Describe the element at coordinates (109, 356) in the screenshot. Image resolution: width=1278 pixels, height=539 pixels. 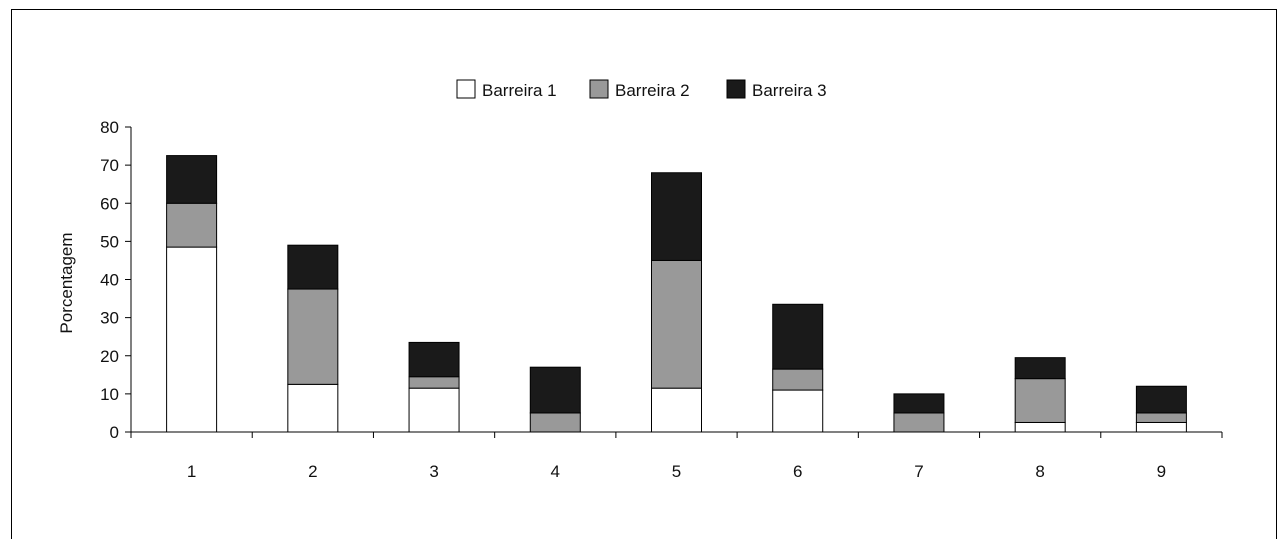
I see `y-tick-label: 20` at that location.